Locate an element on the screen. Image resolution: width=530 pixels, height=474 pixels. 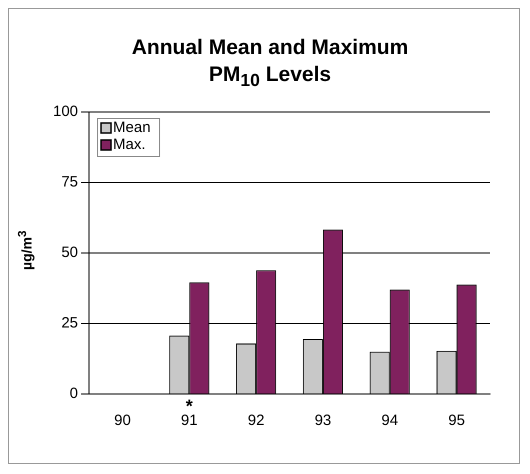
legend-label: Mean is located at coordinates (132, 127).